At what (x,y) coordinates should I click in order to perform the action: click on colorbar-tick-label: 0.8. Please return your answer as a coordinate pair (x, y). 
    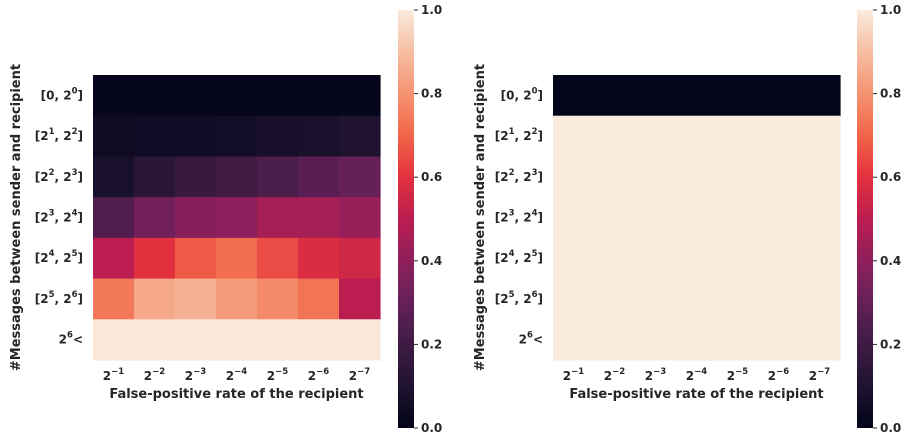
    Looking at the image, I should click on (431, 94).